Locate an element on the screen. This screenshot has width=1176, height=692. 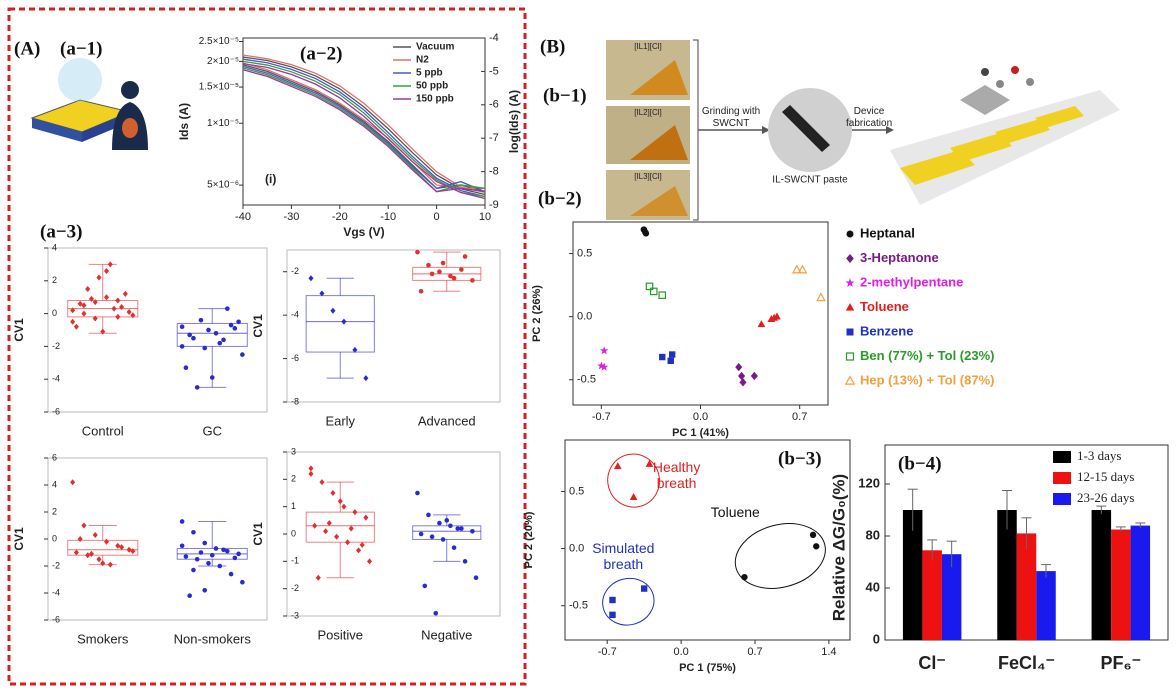
step-label: Grinding with SWCNT is located at coordinates (731, 117).